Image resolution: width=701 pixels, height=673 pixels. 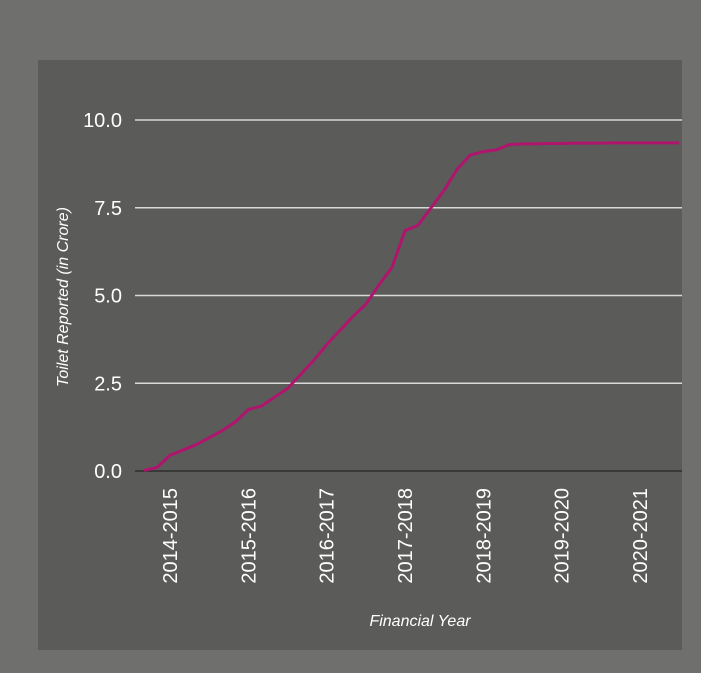 I want to click on y-tick-label: 2.5, so click(x=108, y=384).